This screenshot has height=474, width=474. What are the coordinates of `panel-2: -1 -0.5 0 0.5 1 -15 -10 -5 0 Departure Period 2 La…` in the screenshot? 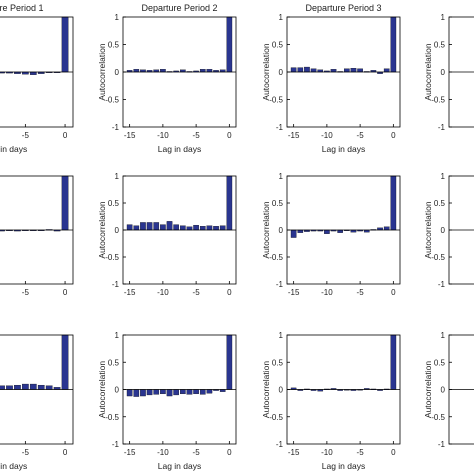 It's located at (167, 78).